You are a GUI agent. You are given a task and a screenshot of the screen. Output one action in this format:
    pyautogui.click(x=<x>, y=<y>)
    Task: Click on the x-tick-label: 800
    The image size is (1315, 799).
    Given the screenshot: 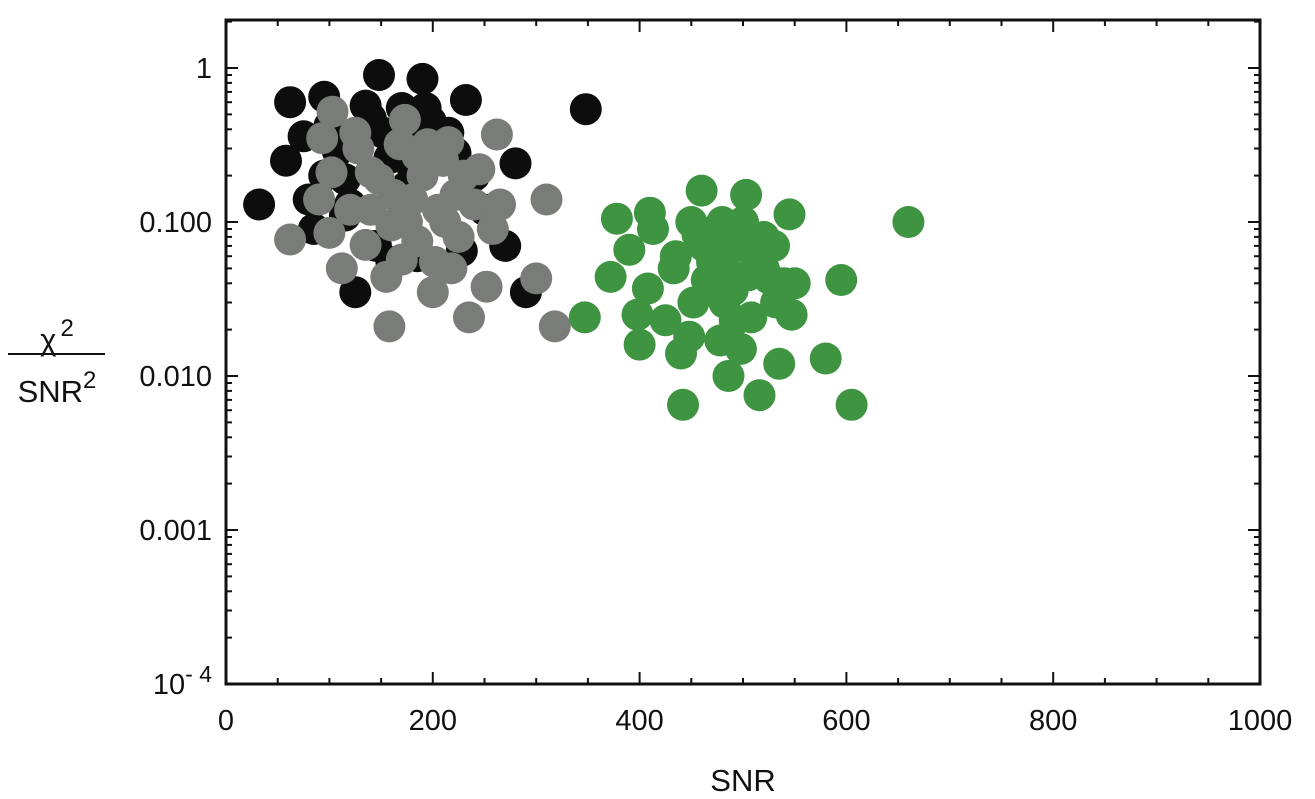 What is the action you would take?
    pyautogui.click(x=1053, y=721)
    